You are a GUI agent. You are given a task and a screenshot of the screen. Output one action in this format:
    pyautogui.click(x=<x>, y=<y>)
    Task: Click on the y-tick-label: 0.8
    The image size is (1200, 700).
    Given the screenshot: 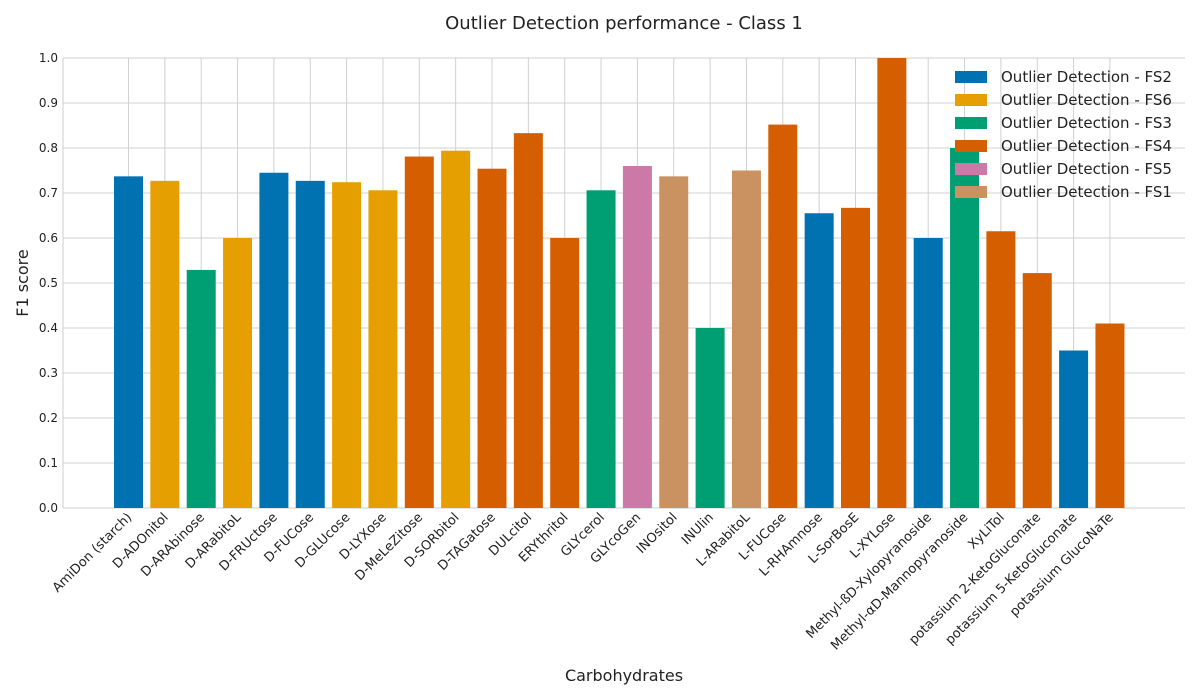 What is the action you would take?
    pyautogui.click(x=48, y=148)
    